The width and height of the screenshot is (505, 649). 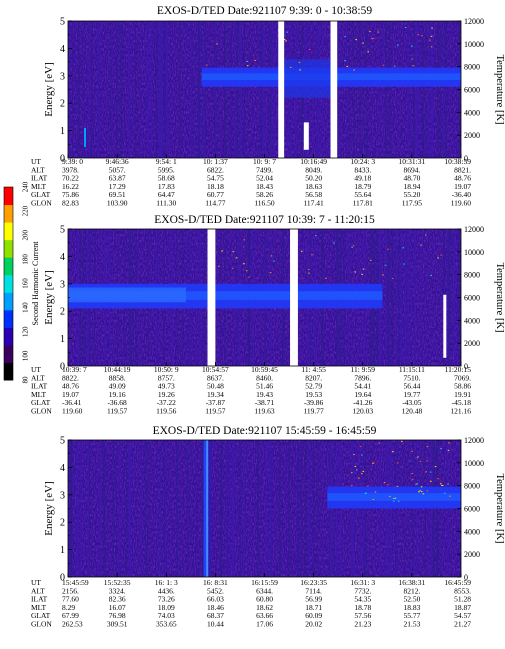 What do you see at coordinates (460, 411) in the screenshot?
I see `table-cell: 121.16` at bounding box center [460, 411].